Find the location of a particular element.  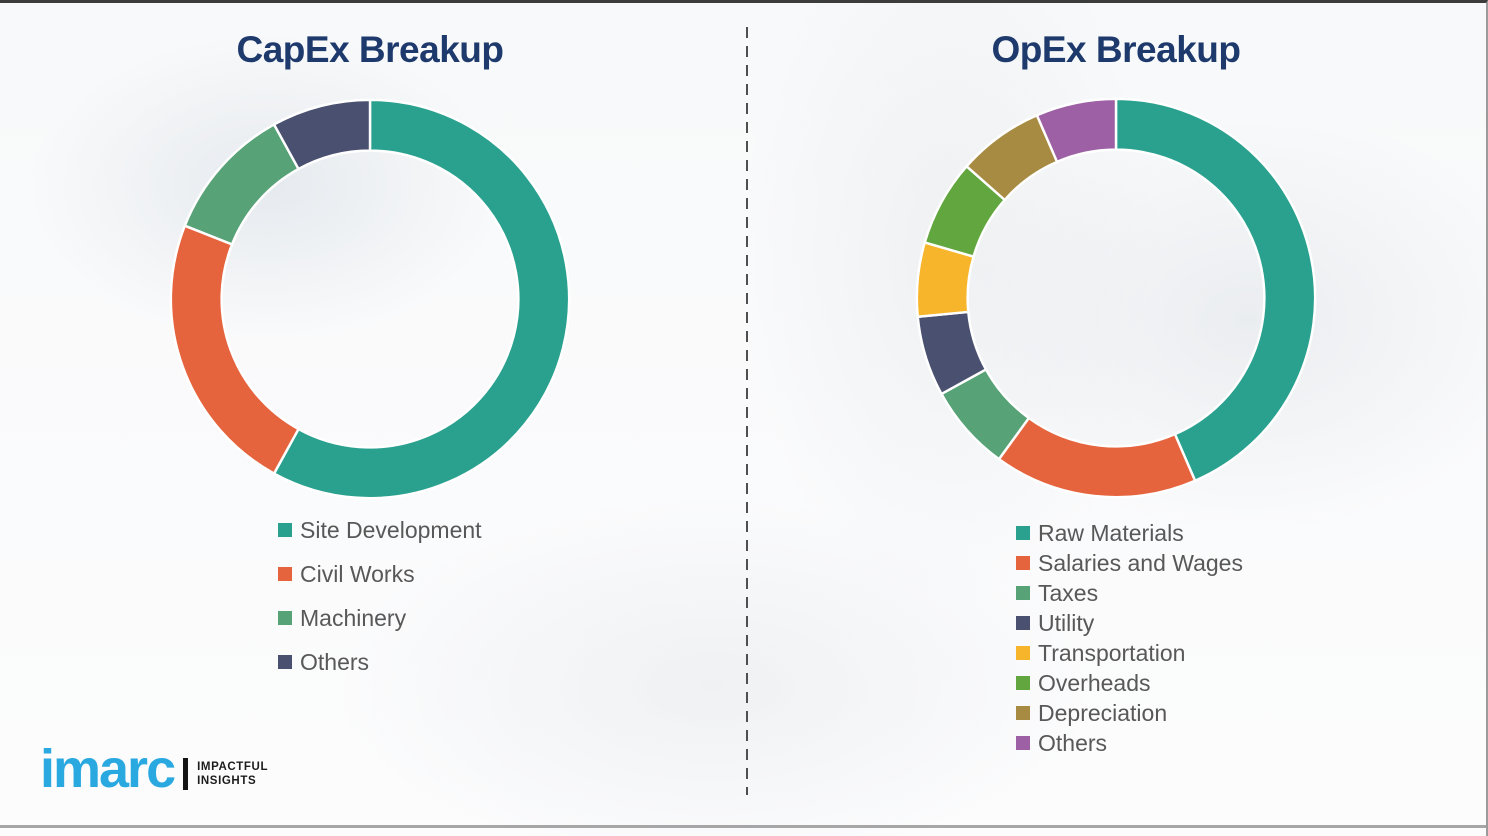

legend-label: Depreciation is located at coordinates (1103, 712).